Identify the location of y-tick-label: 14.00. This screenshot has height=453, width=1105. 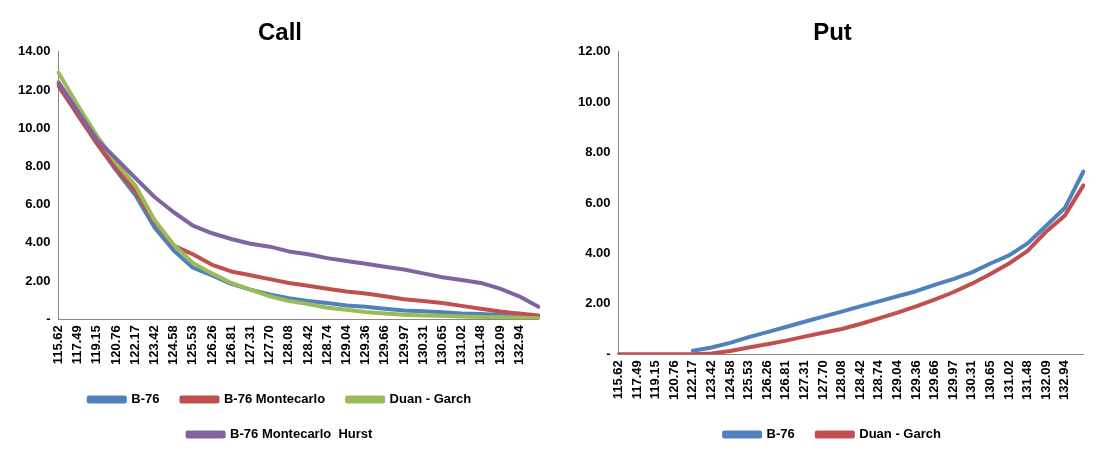
(34, 51).